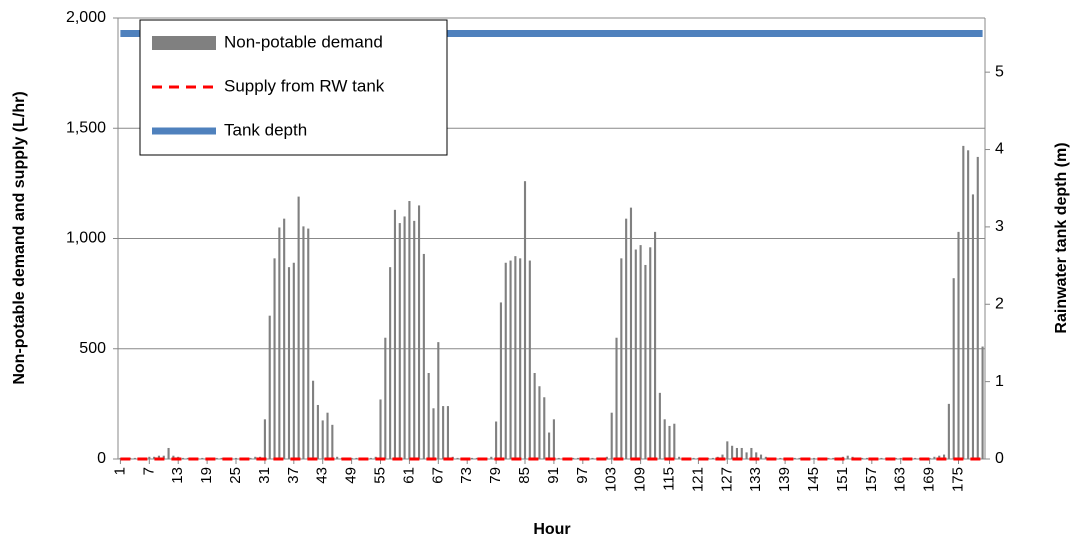 The image size is (1078, 544). I want to click on x-tick-label: 43, so click(322, 475).